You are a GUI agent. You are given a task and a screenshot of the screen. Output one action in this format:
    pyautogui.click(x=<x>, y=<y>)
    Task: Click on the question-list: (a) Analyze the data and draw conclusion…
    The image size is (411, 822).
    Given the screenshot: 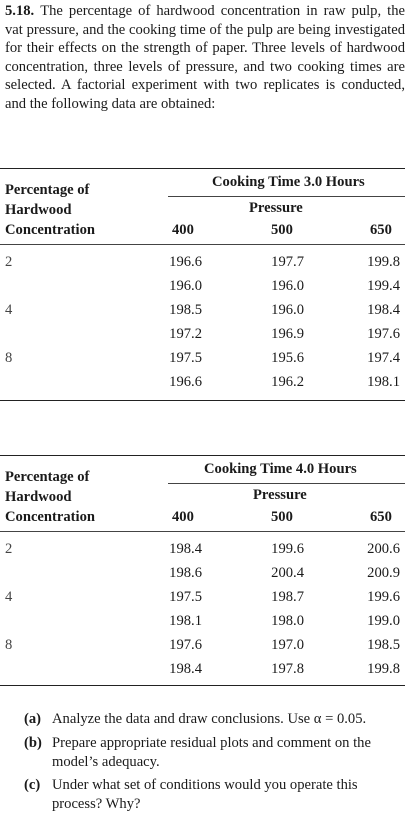 What is the action you would take?
    pyautogui.click(x=214, y=764)
    